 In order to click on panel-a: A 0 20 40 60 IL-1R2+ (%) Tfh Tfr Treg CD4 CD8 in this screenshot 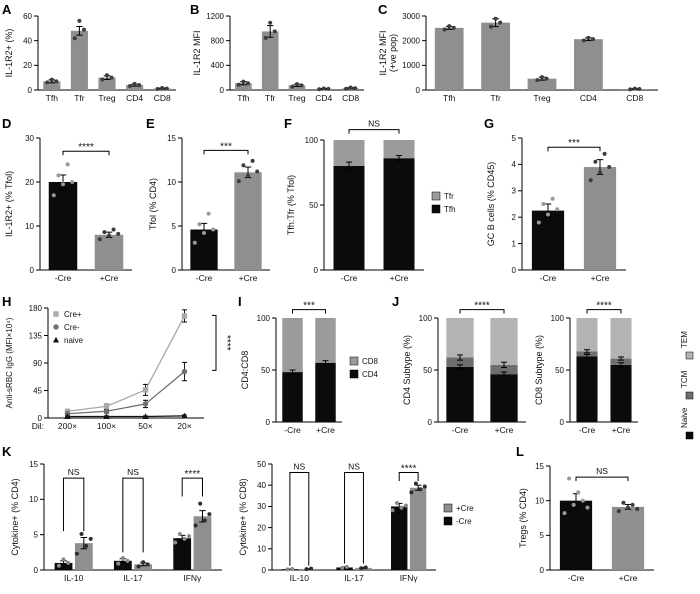, I will do `click(93, 57)`.